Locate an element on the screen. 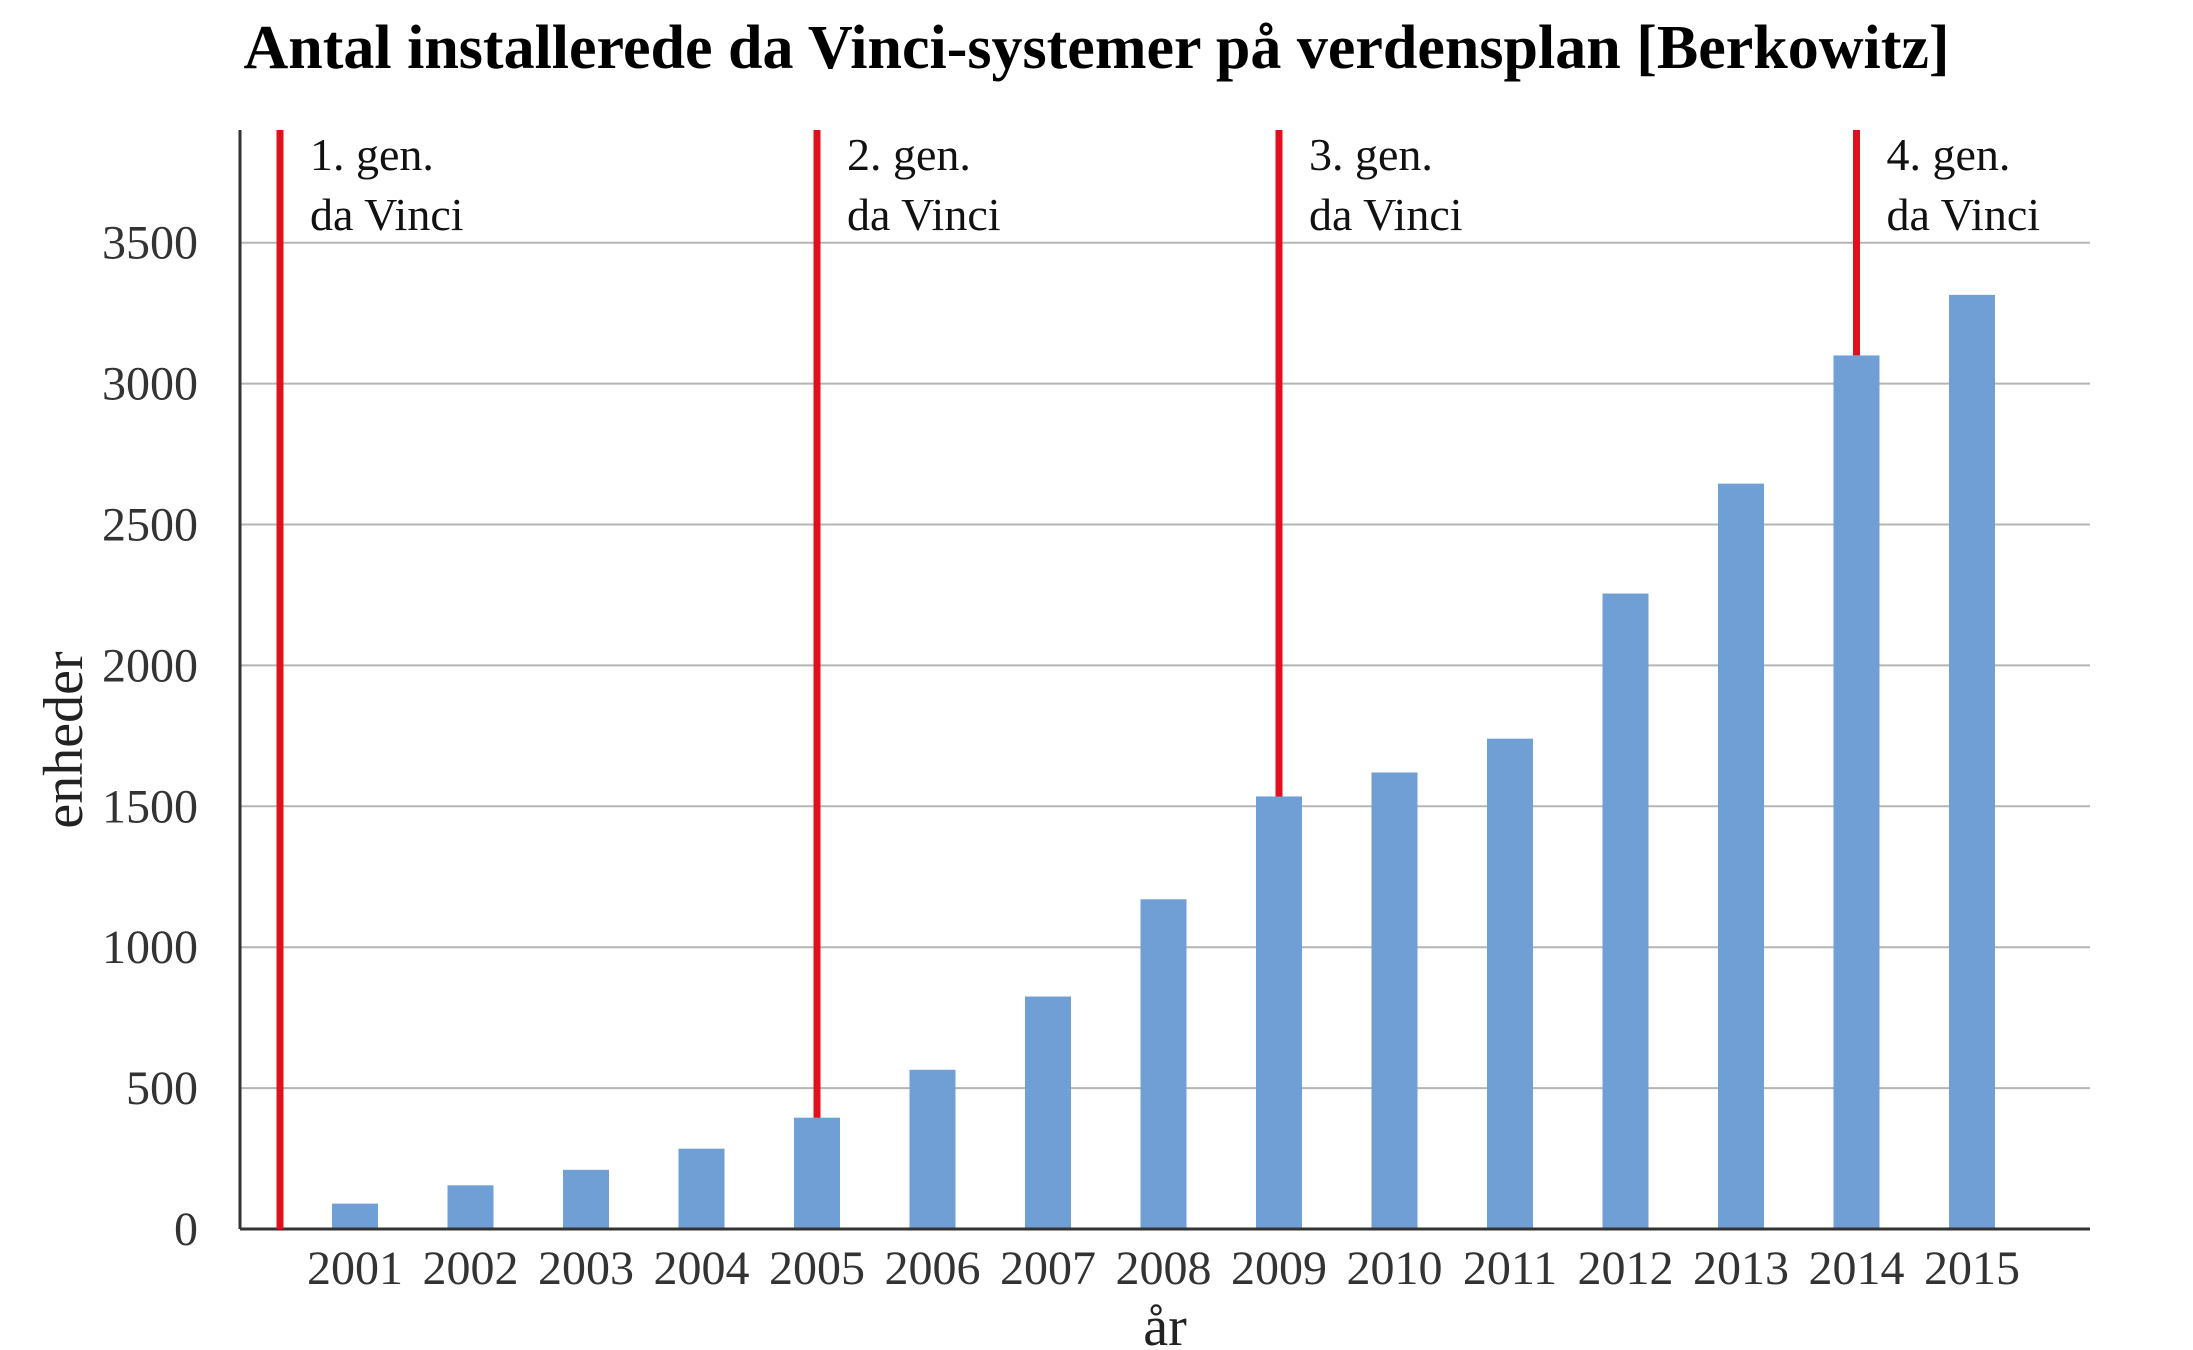 The height and width of the screenshot is (1350, 2193). y-tick-label: 500 is located at coordinates (162, 1088).